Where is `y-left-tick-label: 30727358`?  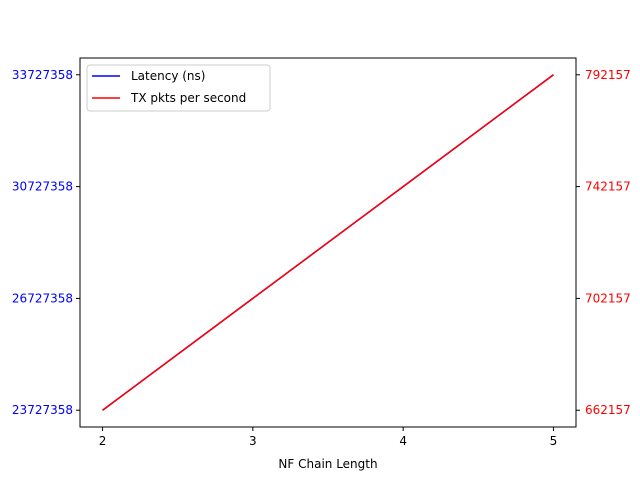 y-left-tick-label: 30727358 is located at coordinates (42, 187).